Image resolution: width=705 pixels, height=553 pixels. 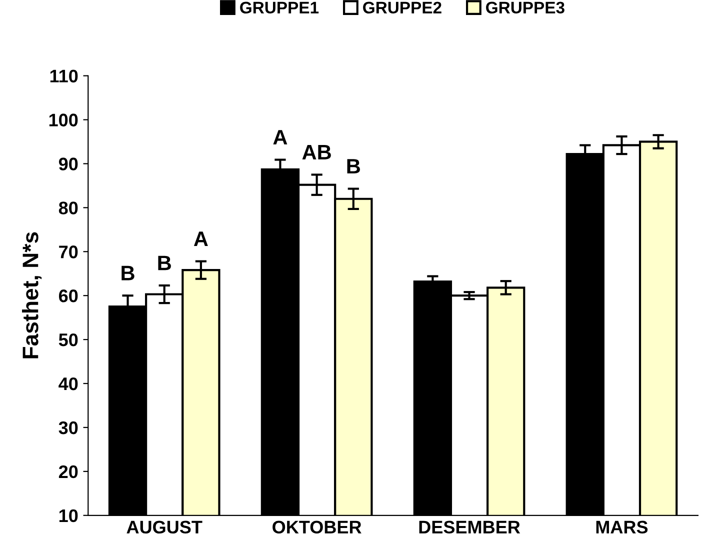 I want to click on y-tick-label: 80, so click(x=68, y=208).